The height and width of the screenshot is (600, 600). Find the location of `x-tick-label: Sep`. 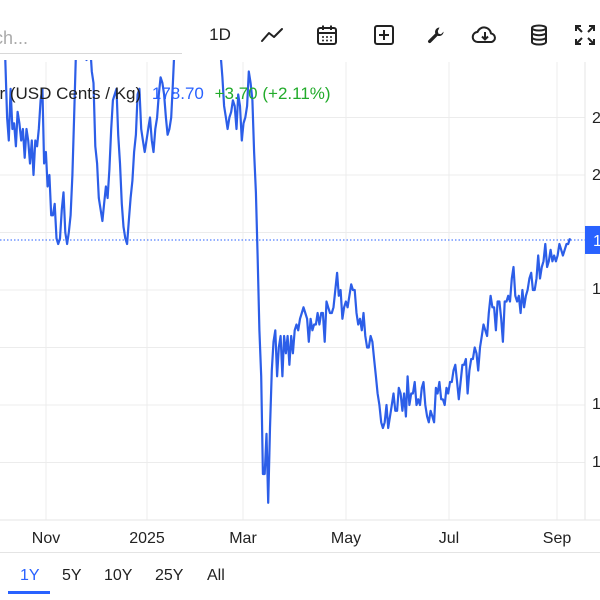

x-tick-label: Sep is located at coordinates (557, 538).